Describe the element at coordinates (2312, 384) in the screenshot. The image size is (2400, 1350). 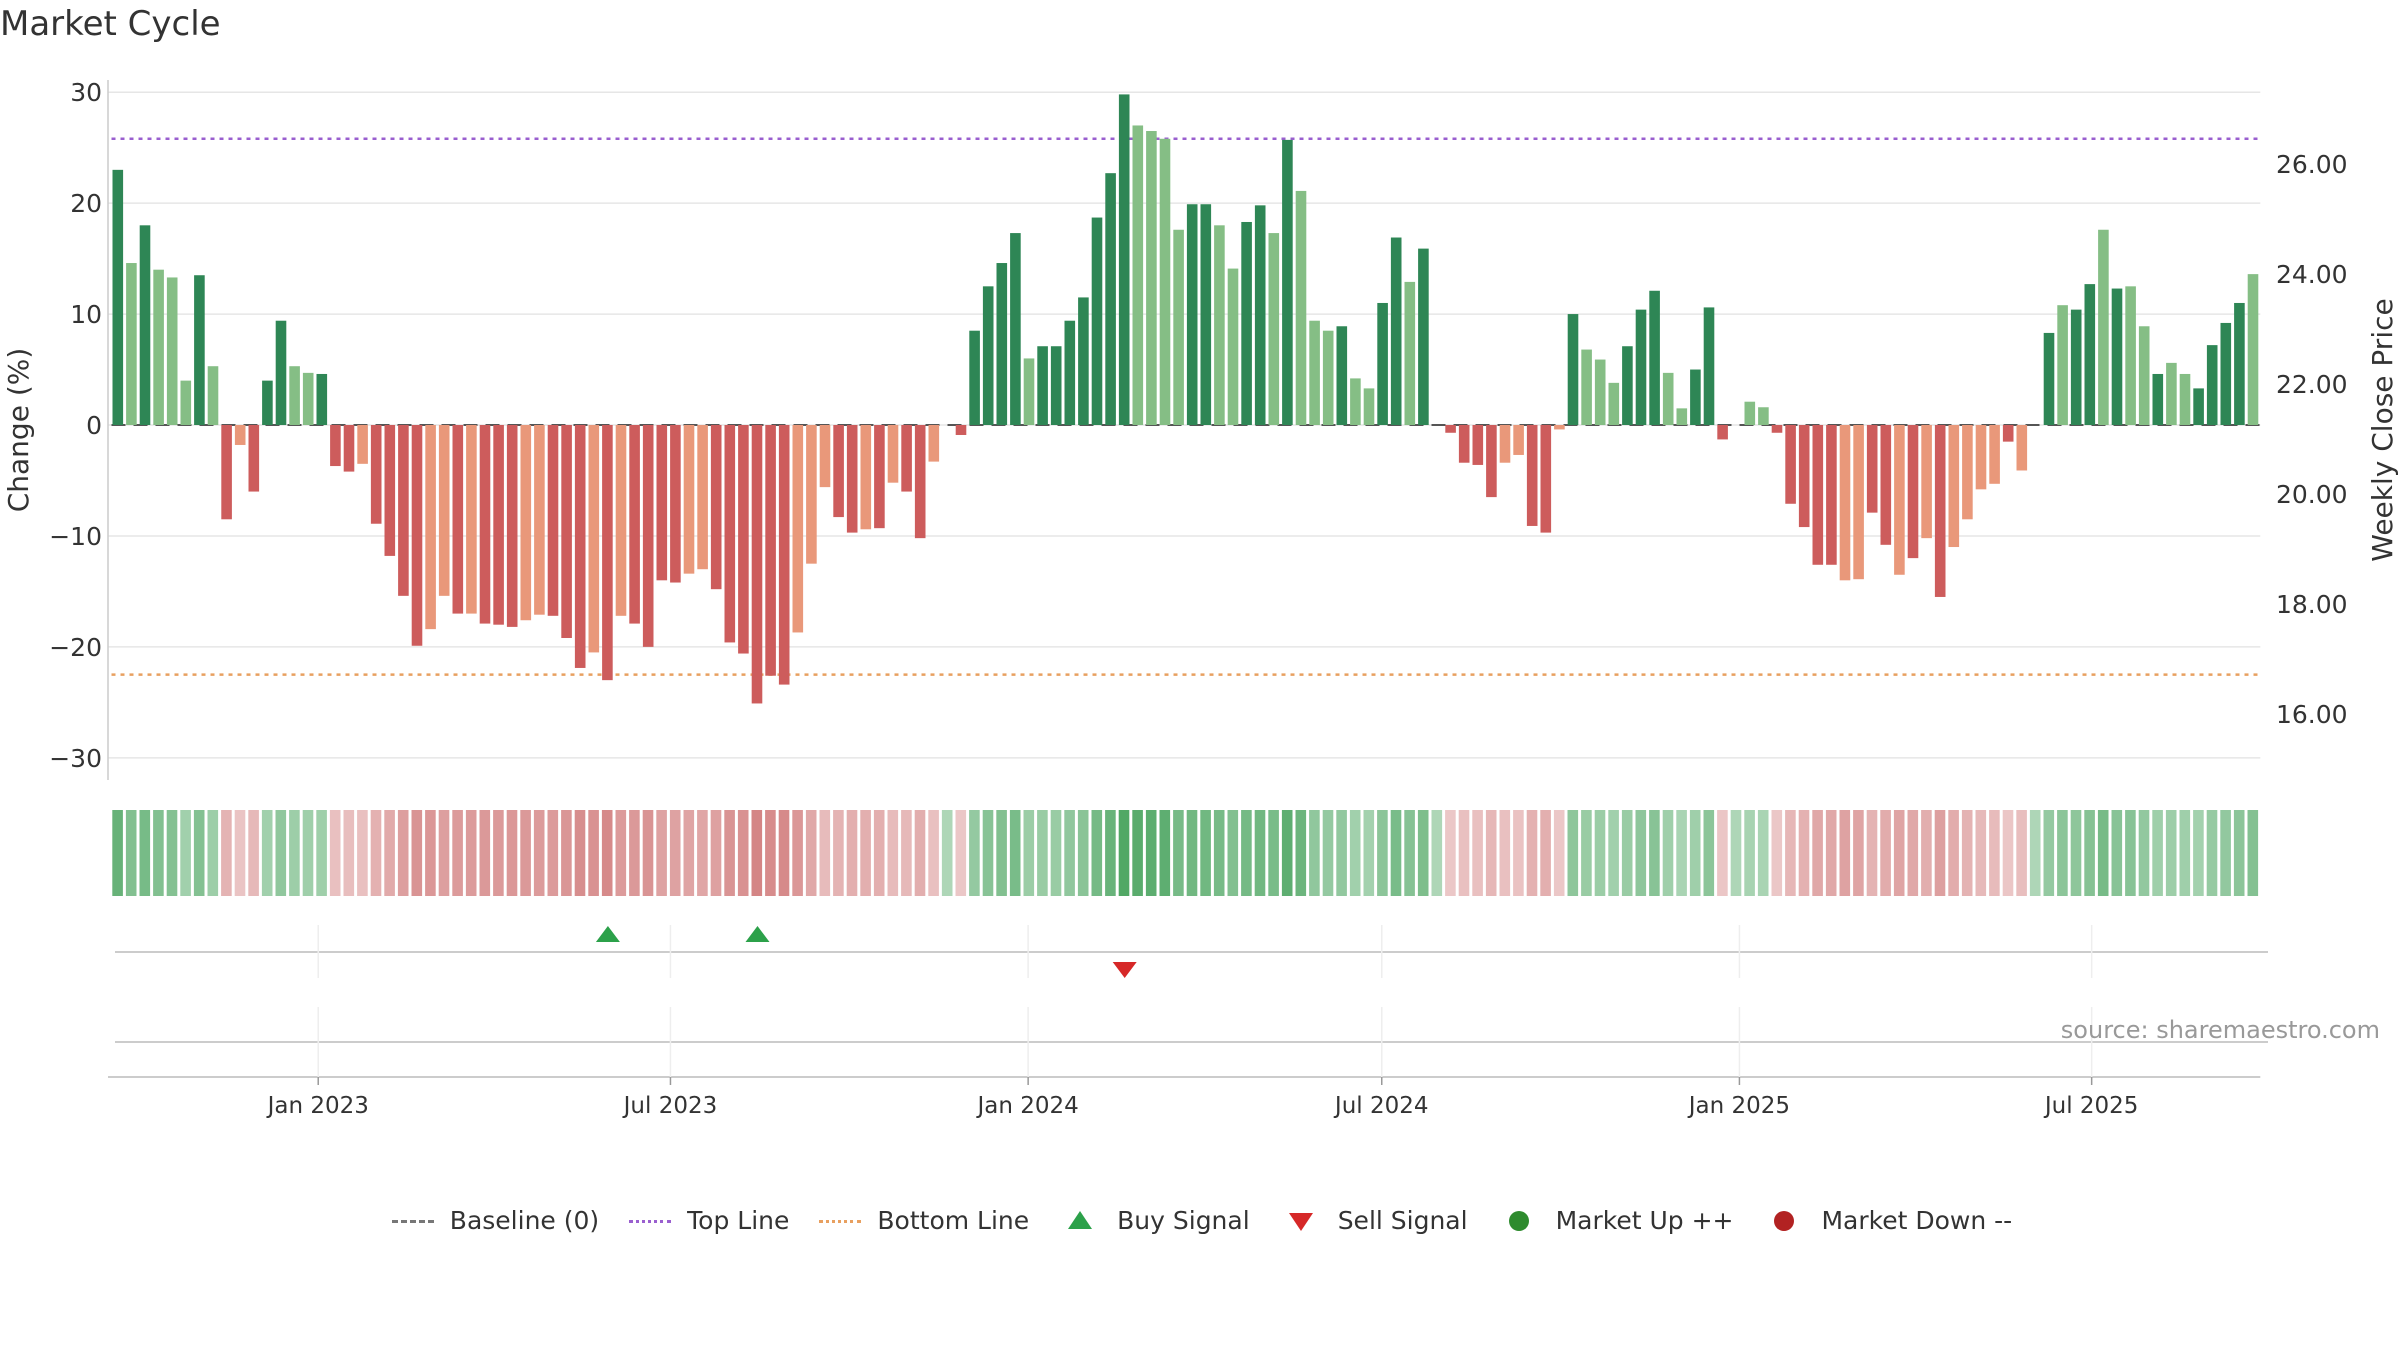
I see `y2-tick-label: 22.00` at that location.